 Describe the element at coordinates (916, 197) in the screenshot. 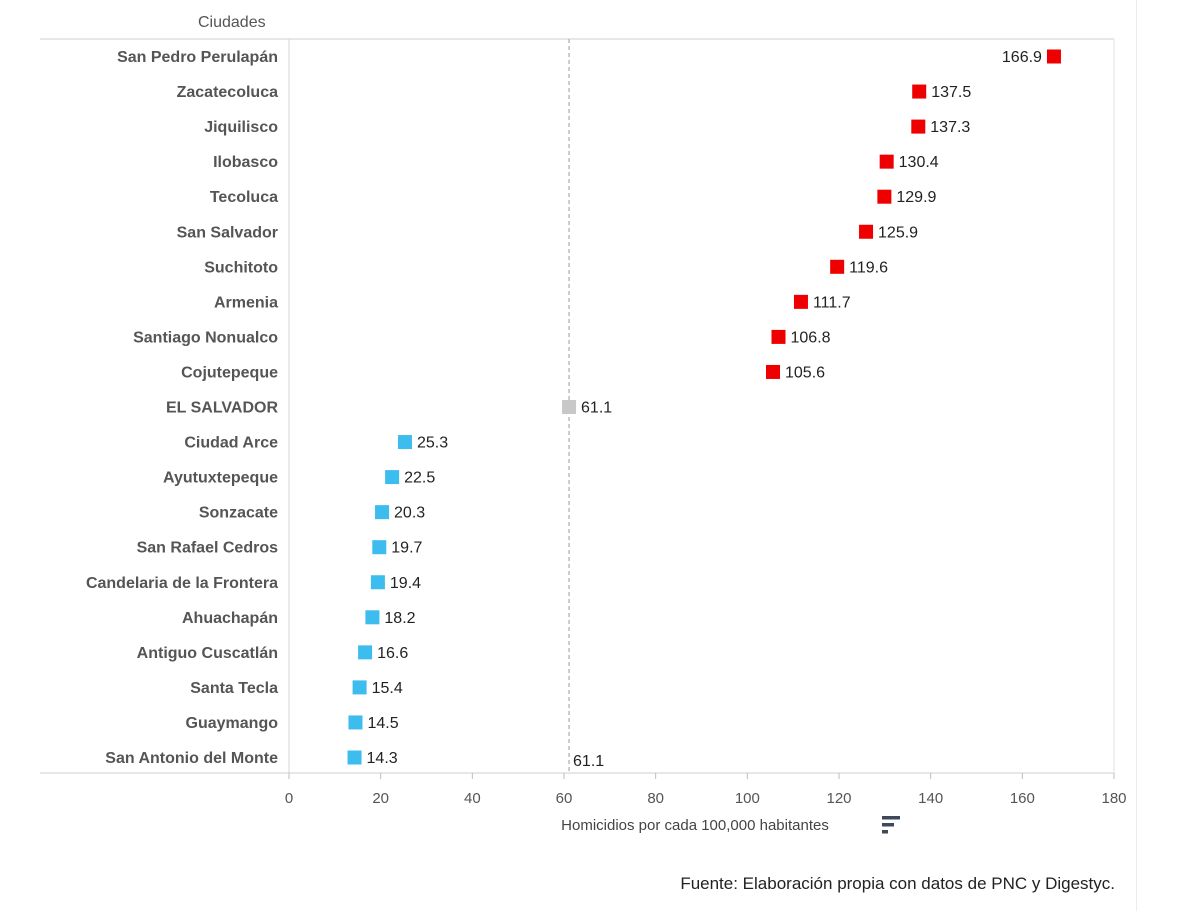

I see `data-label: 129.9` at that location.